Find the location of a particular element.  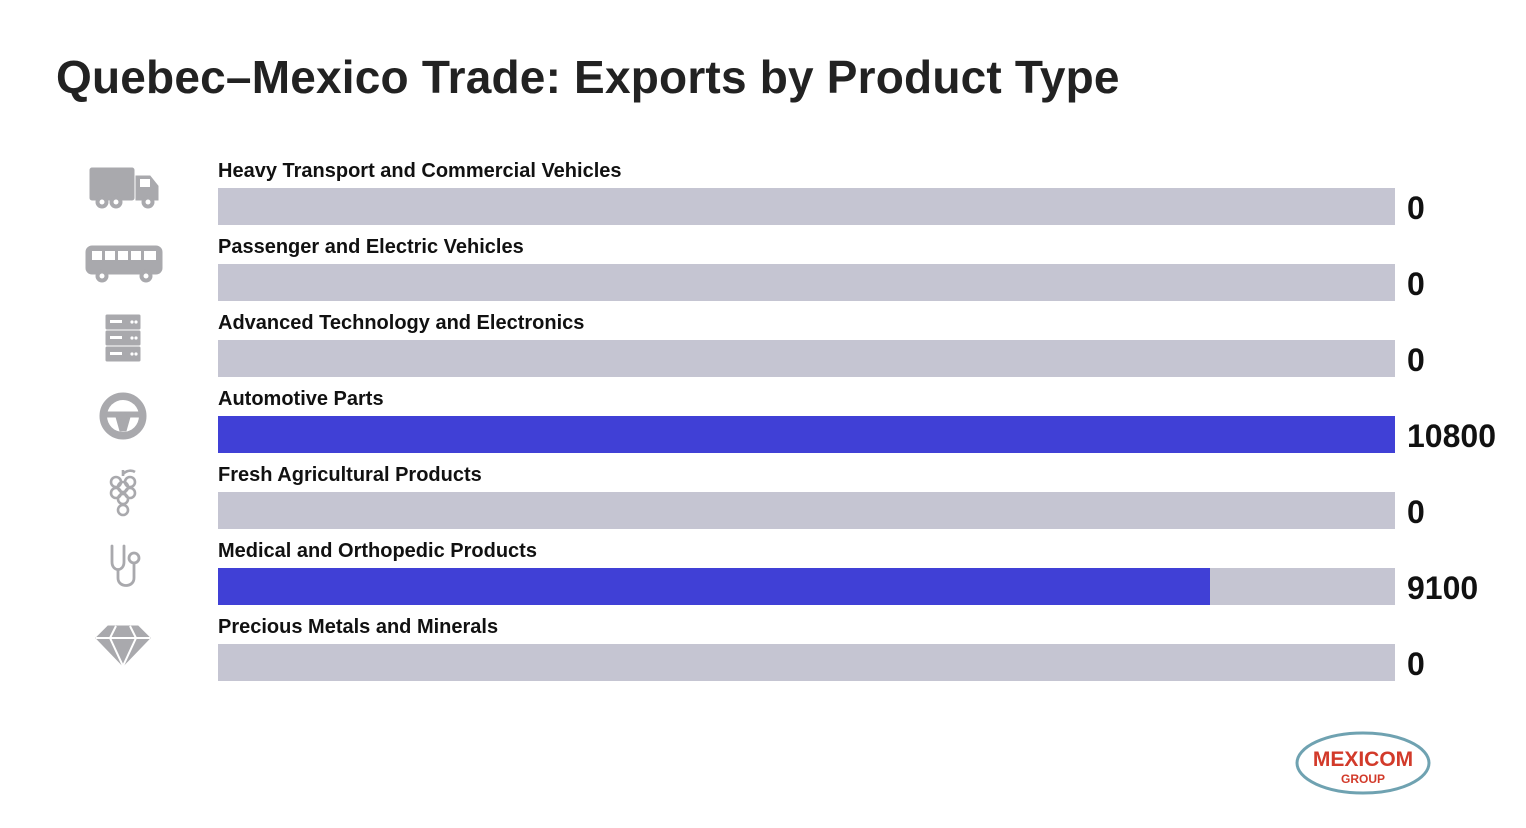

svg-text: GROUP is located at coordinates (1363, 779).